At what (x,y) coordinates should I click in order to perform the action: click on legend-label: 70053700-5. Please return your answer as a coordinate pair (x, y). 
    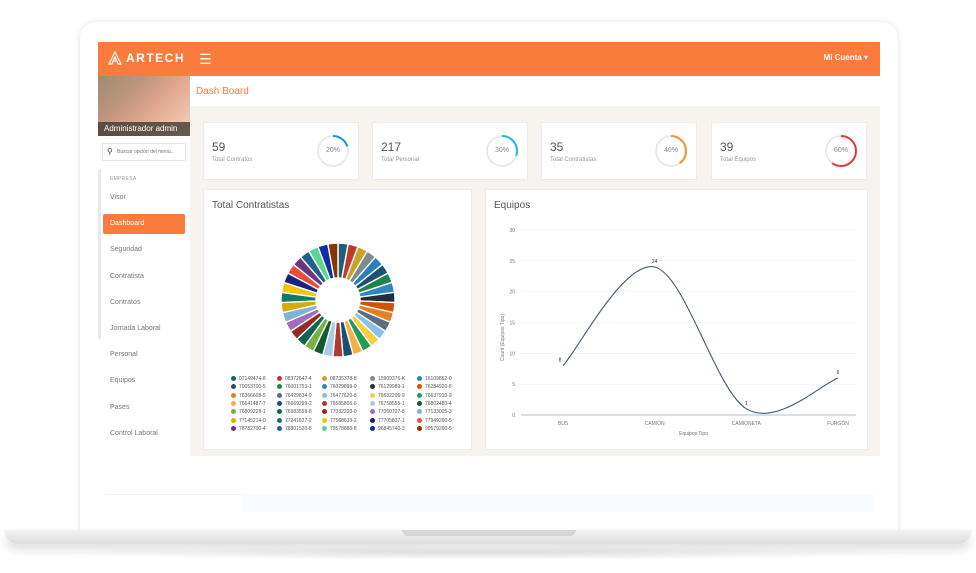
    Looking at the image, I should click on (252, 387).